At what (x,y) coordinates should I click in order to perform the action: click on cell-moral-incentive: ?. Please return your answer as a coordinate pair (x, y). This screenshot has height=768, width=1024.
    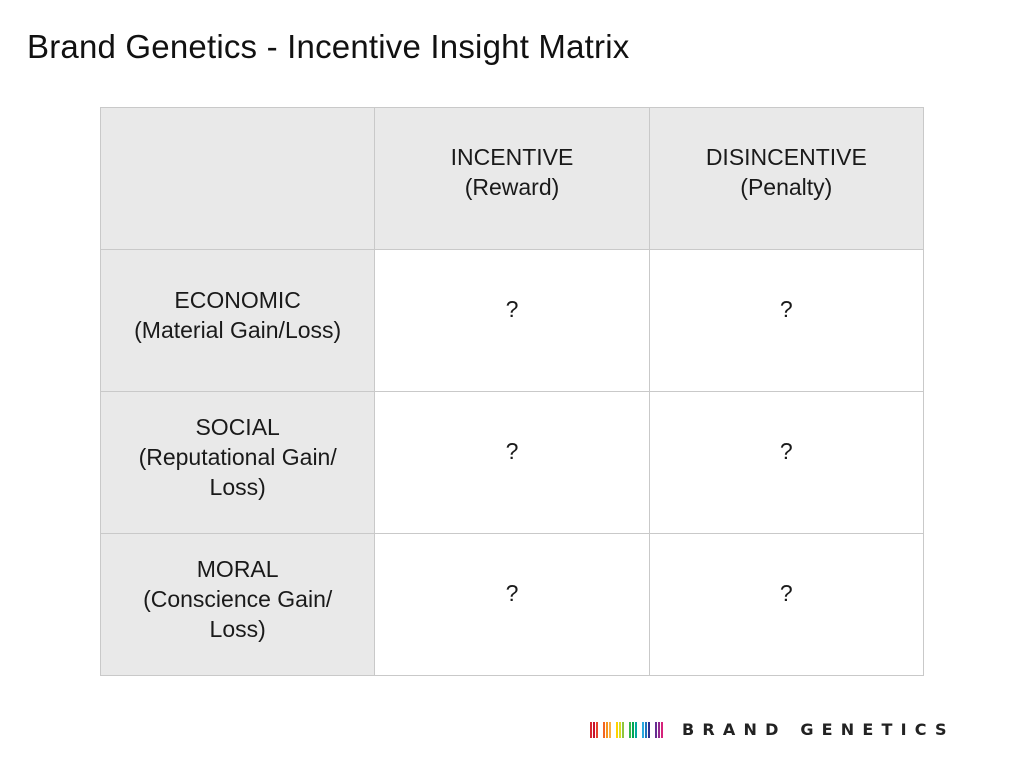
    Looking at the image, I should click on (512, 604).